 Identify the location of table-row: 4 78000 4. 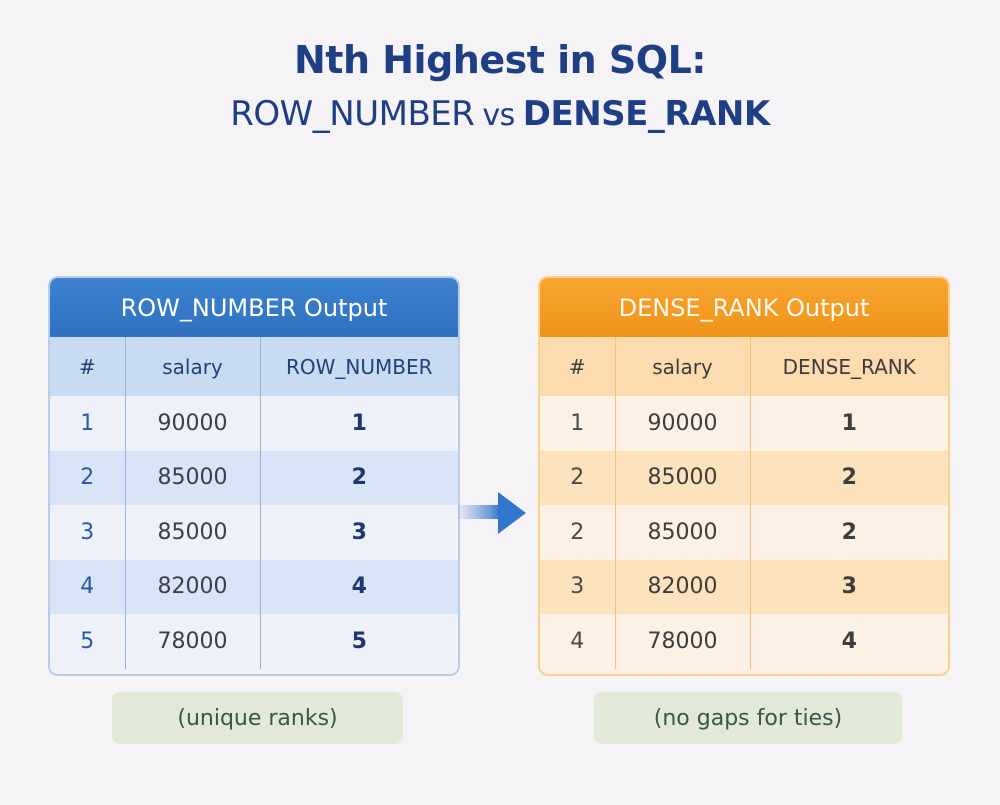
(744, 641).